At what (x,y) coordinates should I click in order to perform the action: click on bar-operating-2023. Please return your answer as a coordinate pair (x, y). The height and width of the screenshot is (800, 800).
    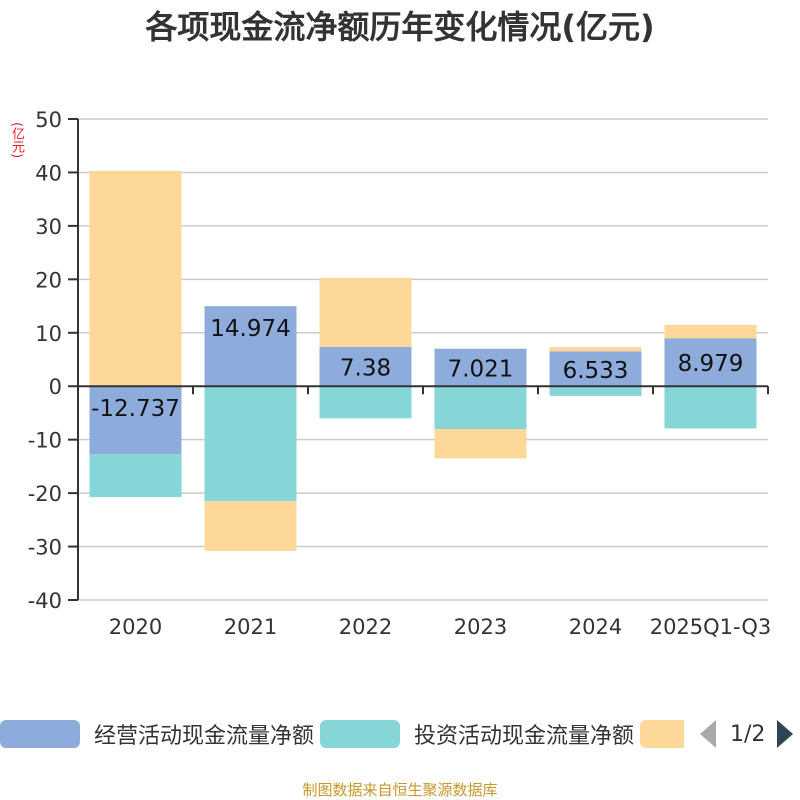
    Looking at the image, I should click on (480, 367).